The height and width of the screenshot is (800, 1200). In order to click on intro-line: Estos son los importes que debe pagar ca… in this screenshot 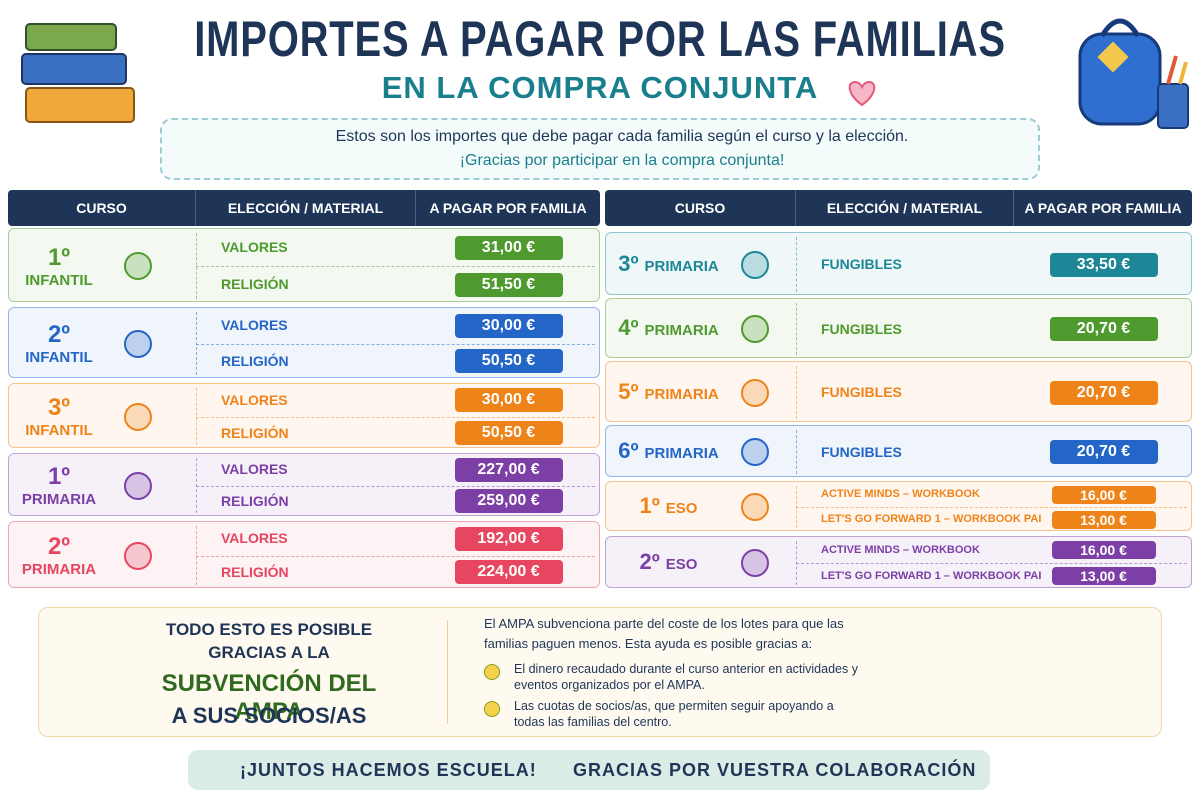, I will do `click(622, 136)`.